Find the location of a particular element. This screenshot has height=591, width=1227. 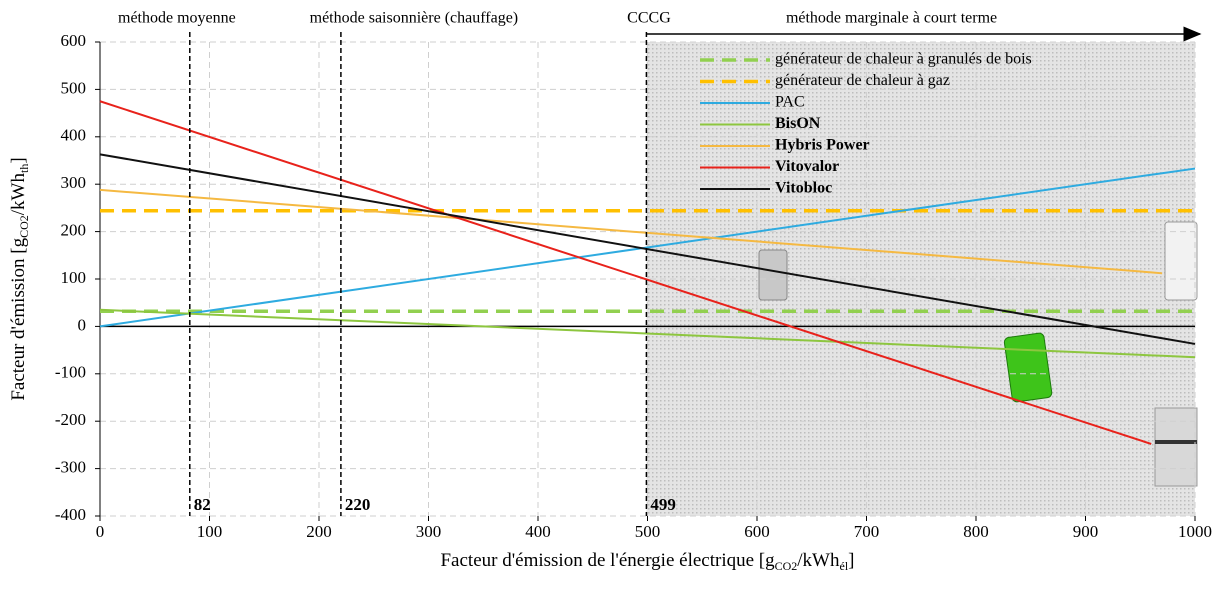

x-tick-label: 100 is located at coordinates (210, 531).